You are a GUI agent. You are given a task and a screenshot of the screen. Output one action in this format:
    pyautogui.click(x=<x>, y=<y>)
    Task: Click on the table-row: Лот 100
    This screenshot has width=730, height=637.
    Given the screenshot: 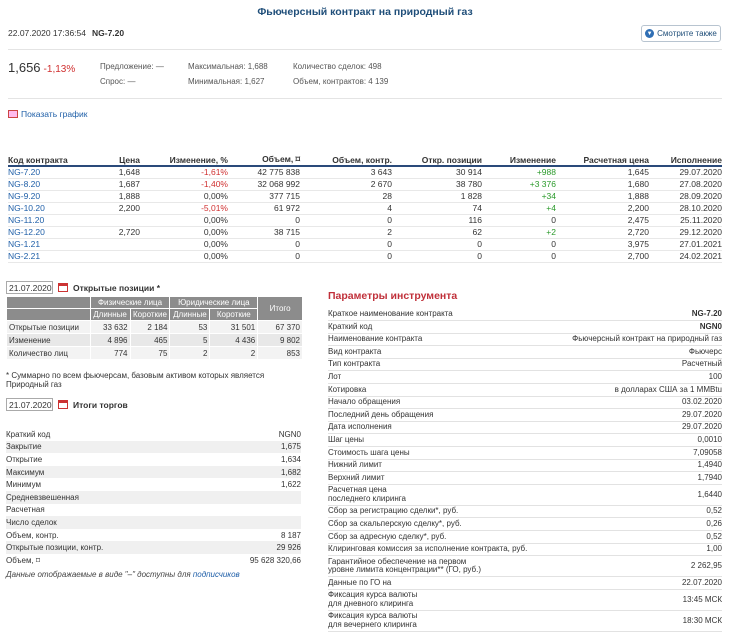 What is the action you would take?
    pyautogui.click(x=525, y=377)
    